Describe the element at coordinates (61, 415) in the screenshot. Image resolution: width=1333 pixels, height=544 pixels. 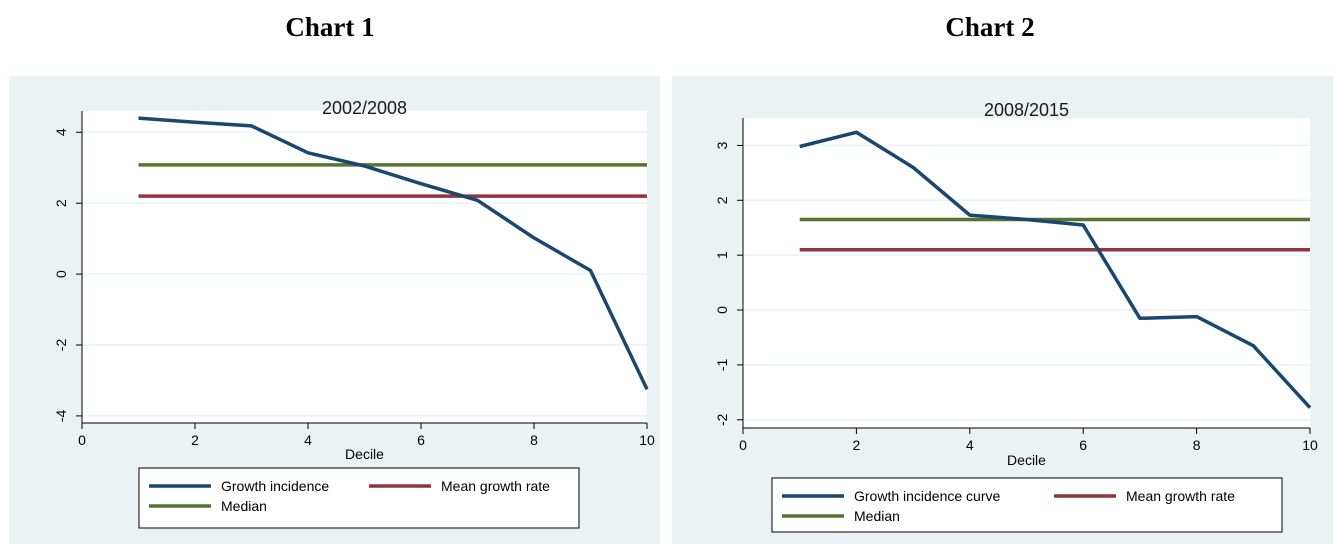
I see `y-tick-label: -4` at that location.